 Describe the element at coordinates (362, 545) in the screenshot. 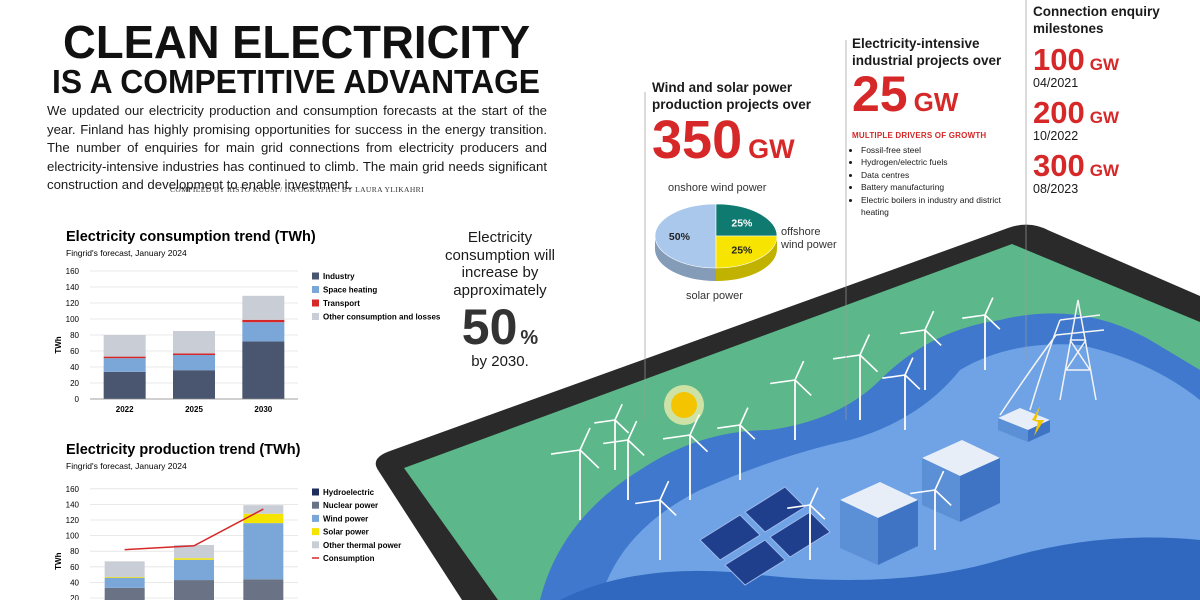

I see `legend-label: Other thermal power` at that location.